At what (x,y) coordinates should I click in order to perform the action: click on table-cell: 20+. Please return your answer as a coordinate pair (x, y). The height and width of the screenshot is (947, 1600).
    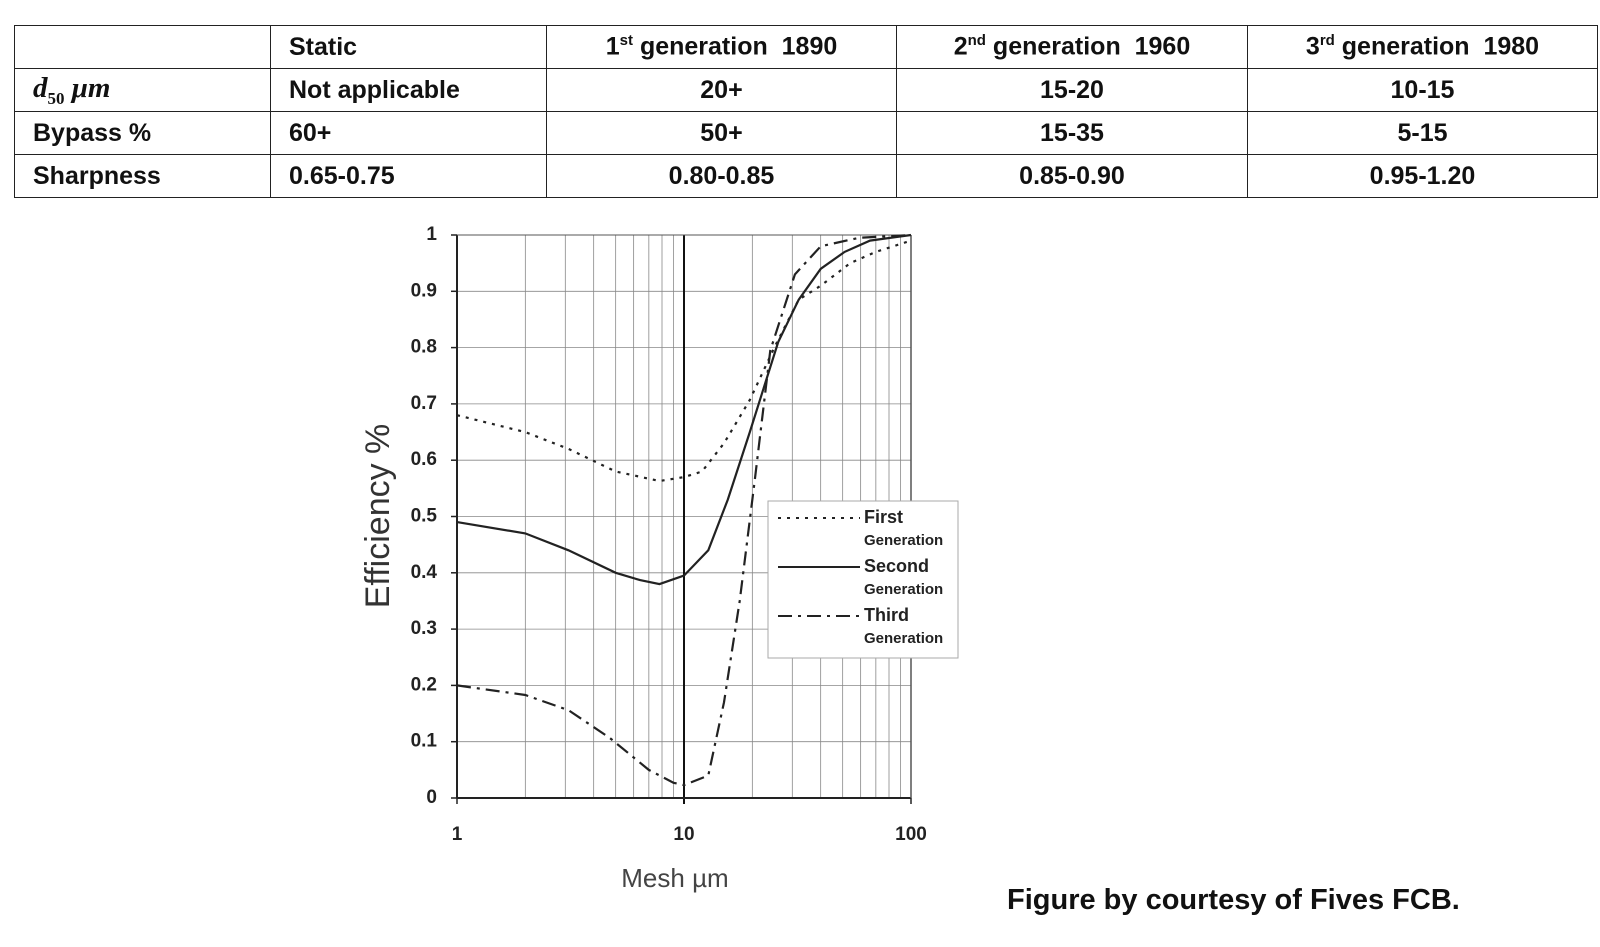
    Looking at the image, I should click on (721, 90).